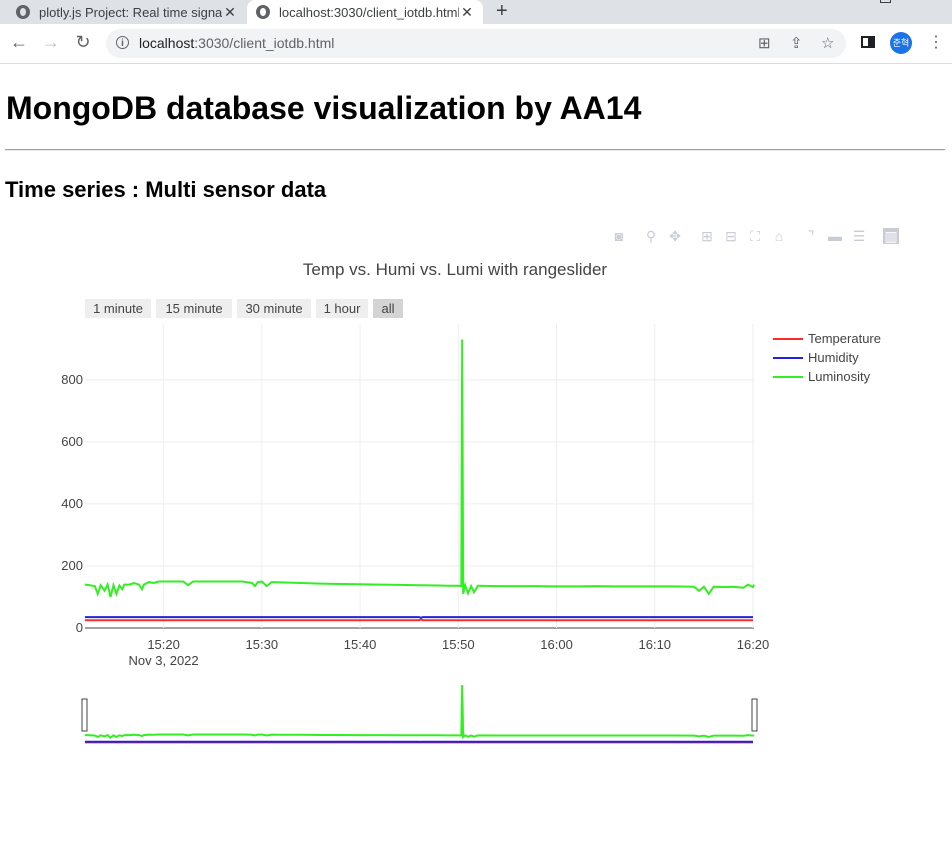  What do you see at coordinates (755, 236) in the screenshot?
I see `autoscale-icon: ⛶` at bounding box center [755, 236].